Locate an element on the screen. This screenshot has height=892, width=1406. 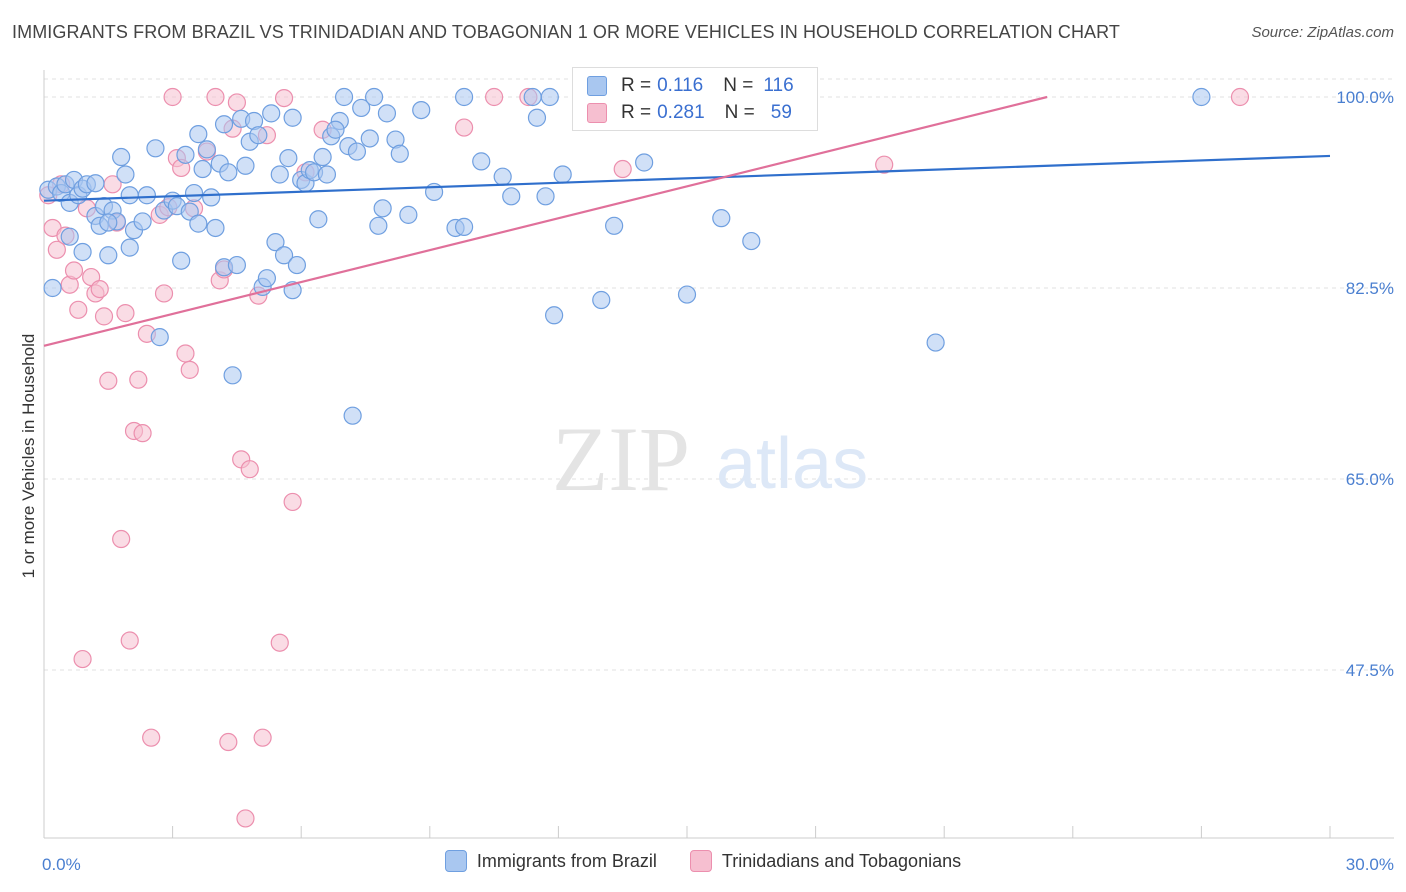
legend-item-brazil: Immigrants from Brazil is located at coordinates (550, 861).